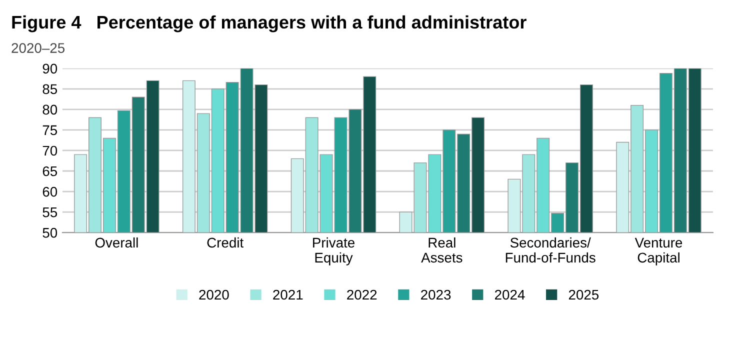 This screenshot has width=735, height=342. Describe the element at coordinates (269, 23) in the screenshot. I see `chart-title: Figure 4 Percentage of managers with a fund administrator` at that location.